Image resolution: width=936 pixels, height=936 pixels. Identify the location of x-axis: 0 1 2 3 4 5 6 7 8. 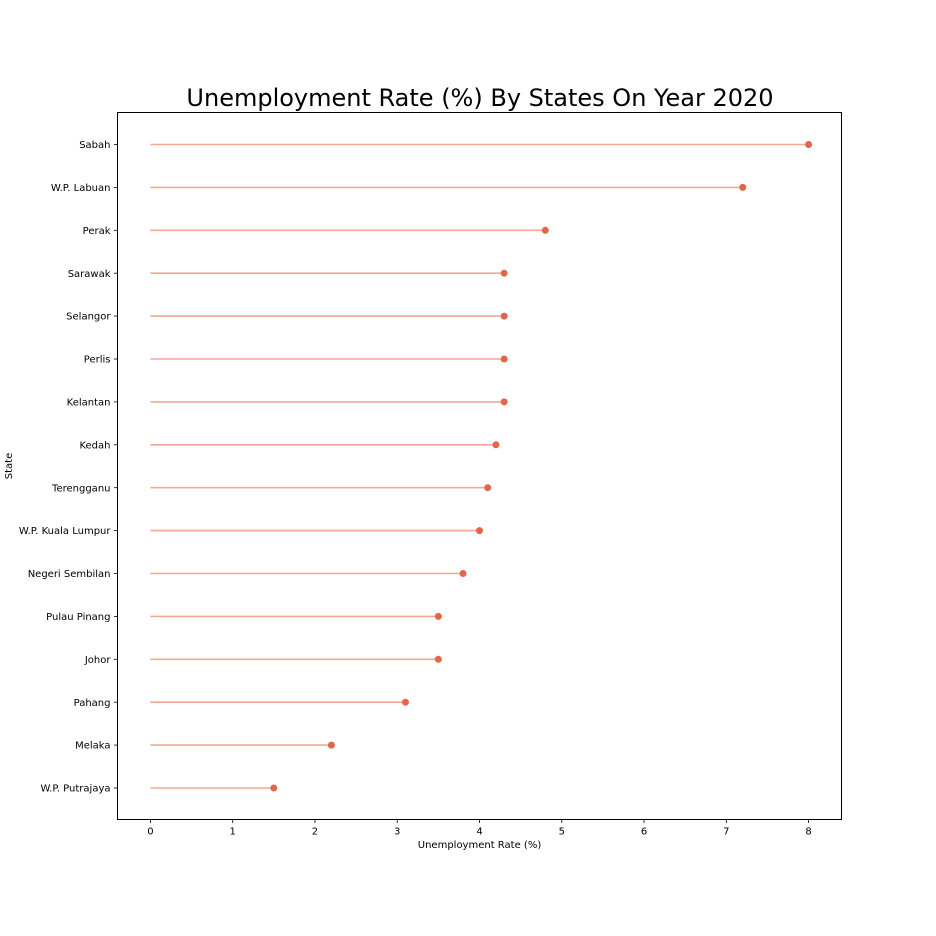
(479, 828).